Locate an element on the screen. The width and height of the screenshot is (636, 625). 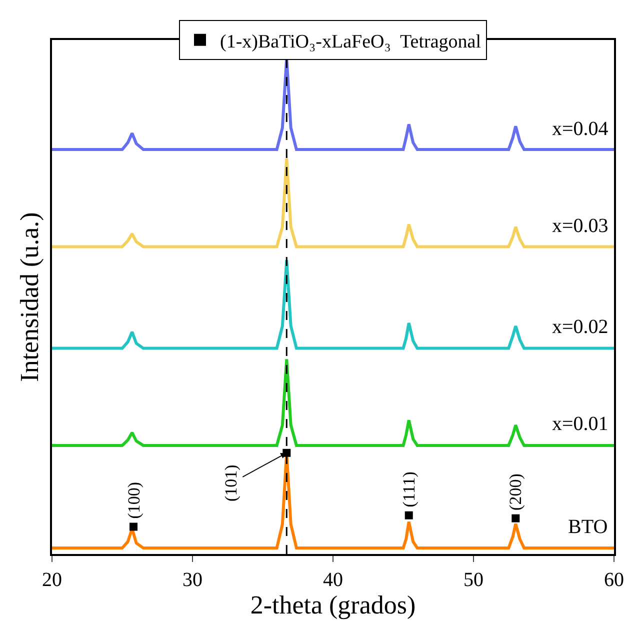
series-label: x=0.03 is located at coordinates (580, 226).